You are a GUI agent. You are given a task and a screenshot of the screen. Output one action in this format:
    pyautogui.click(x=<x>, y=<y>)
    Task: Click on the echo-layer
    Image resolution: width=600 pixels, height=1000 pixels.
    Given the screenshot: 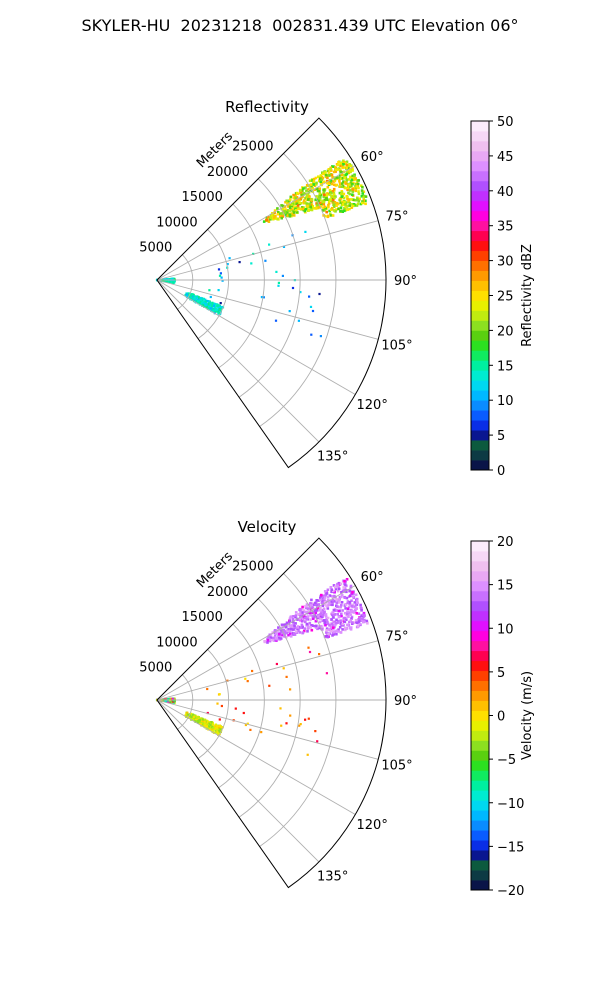 What is the action you would take?
    pyautogui.click(x=262, y=667)
    